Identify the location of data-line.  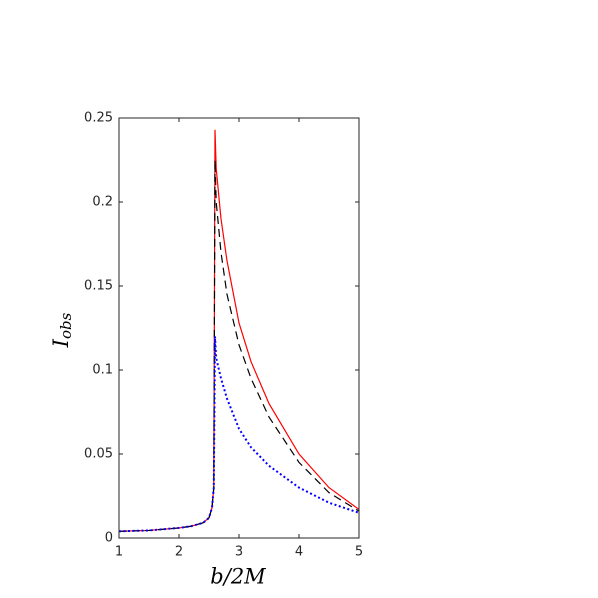
(239, 434).